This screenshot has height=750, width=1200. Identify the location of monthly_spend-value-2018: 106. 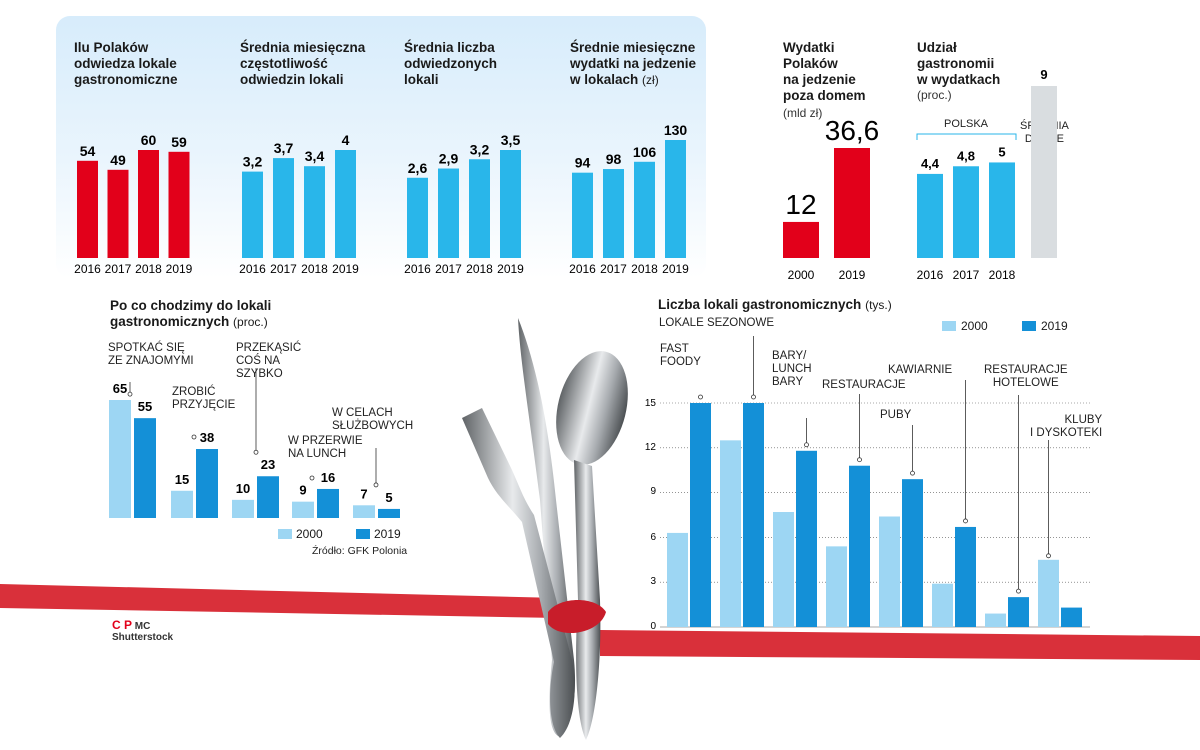
(645, 152).